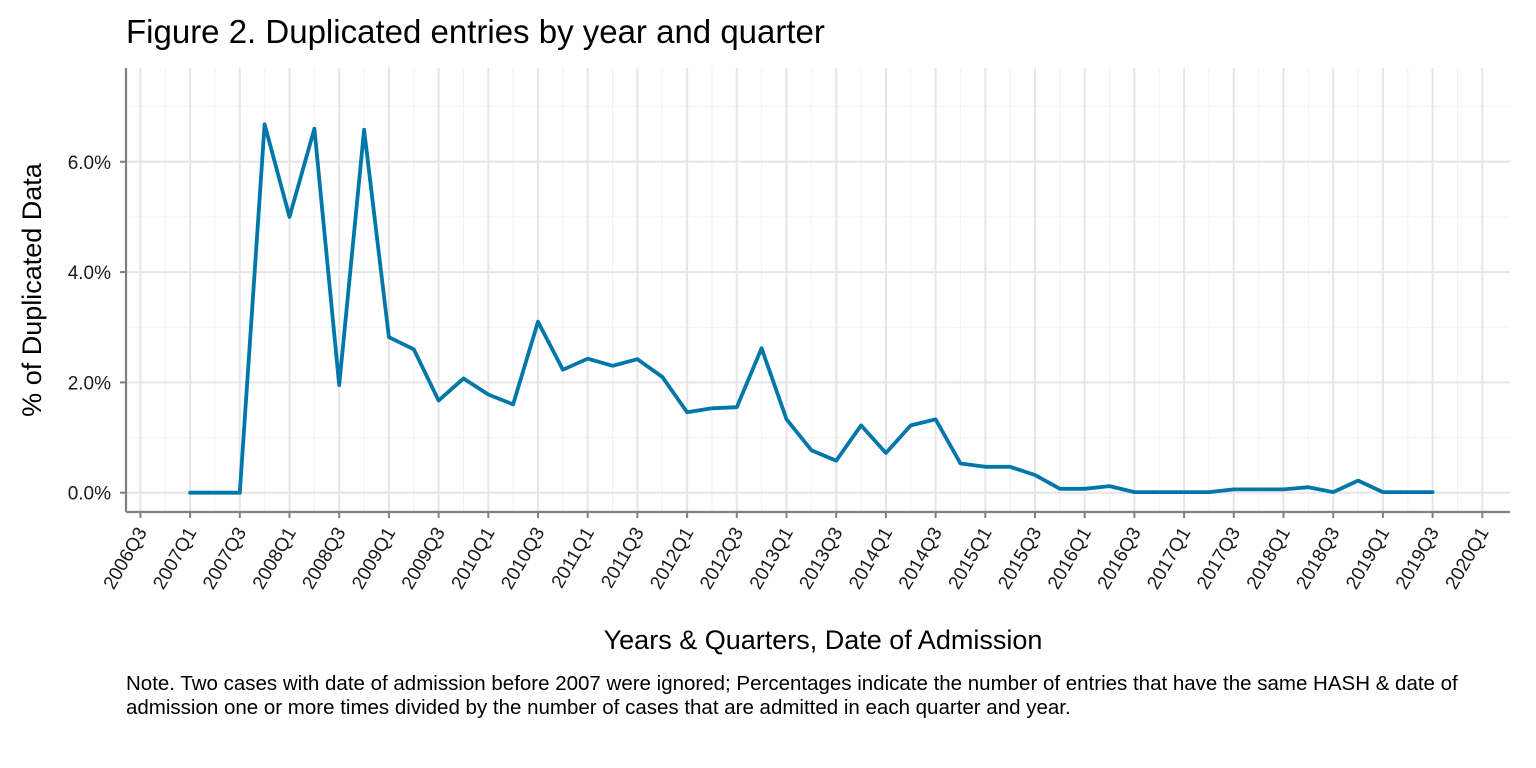 Image resolution: width=1536 pixels, height=768 pixels. I want to click on x-axis-title: Years & Quarters, Date of Admission, so click(823, 640).